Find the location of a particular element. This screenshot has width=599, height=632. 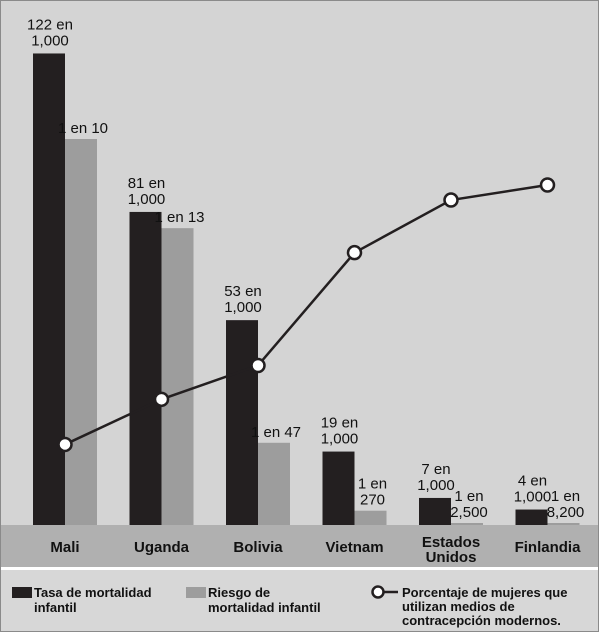

label-mortality-4: 7 en 1,000 is located at coordinates (436, 477).